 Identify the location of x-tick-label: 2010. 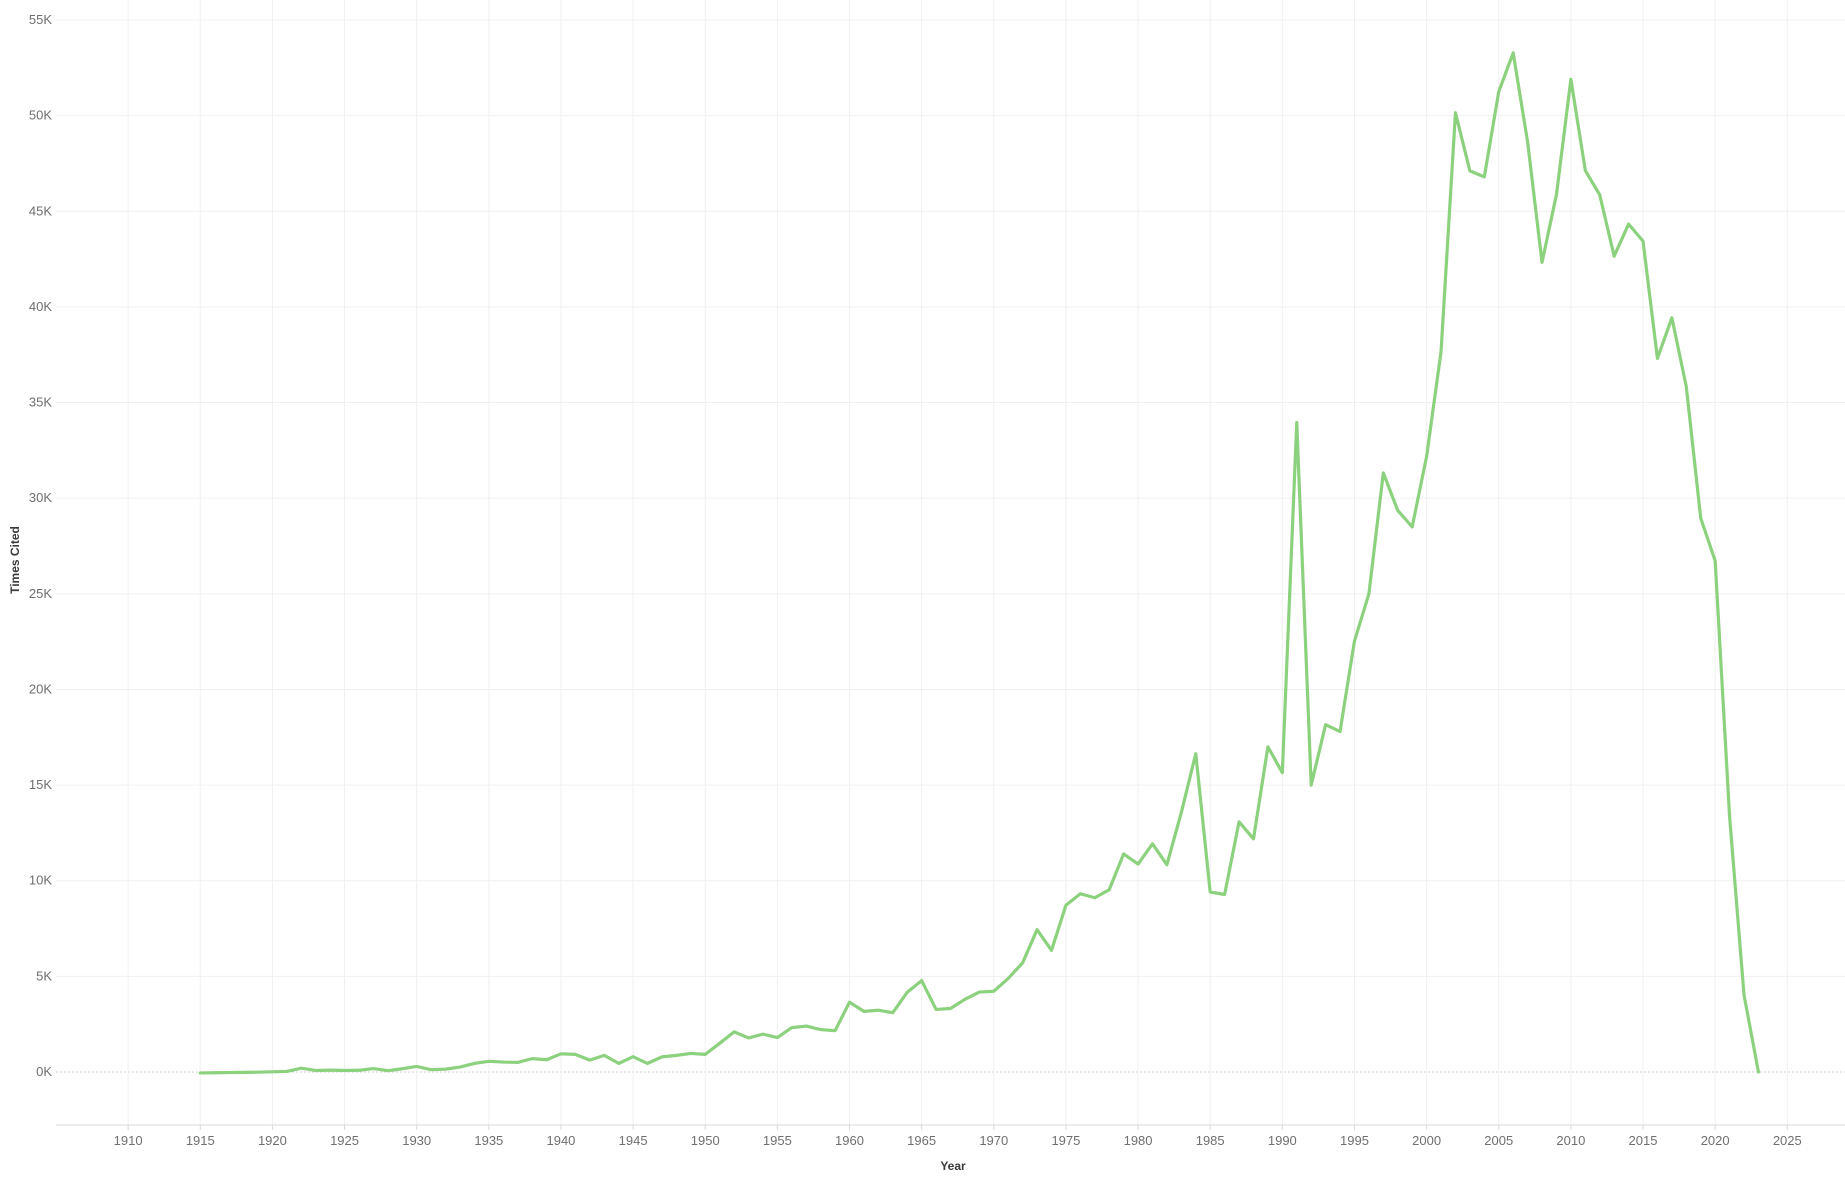
(1570, 1140).